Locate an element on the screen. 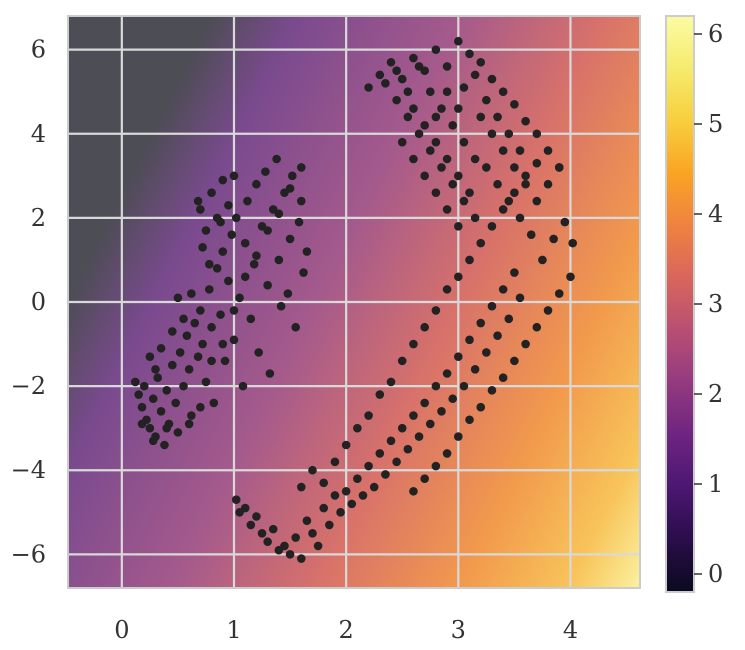 This screenshot has height=650, width=745. x-tick-label: 4 is located at coordinates (570, 630).